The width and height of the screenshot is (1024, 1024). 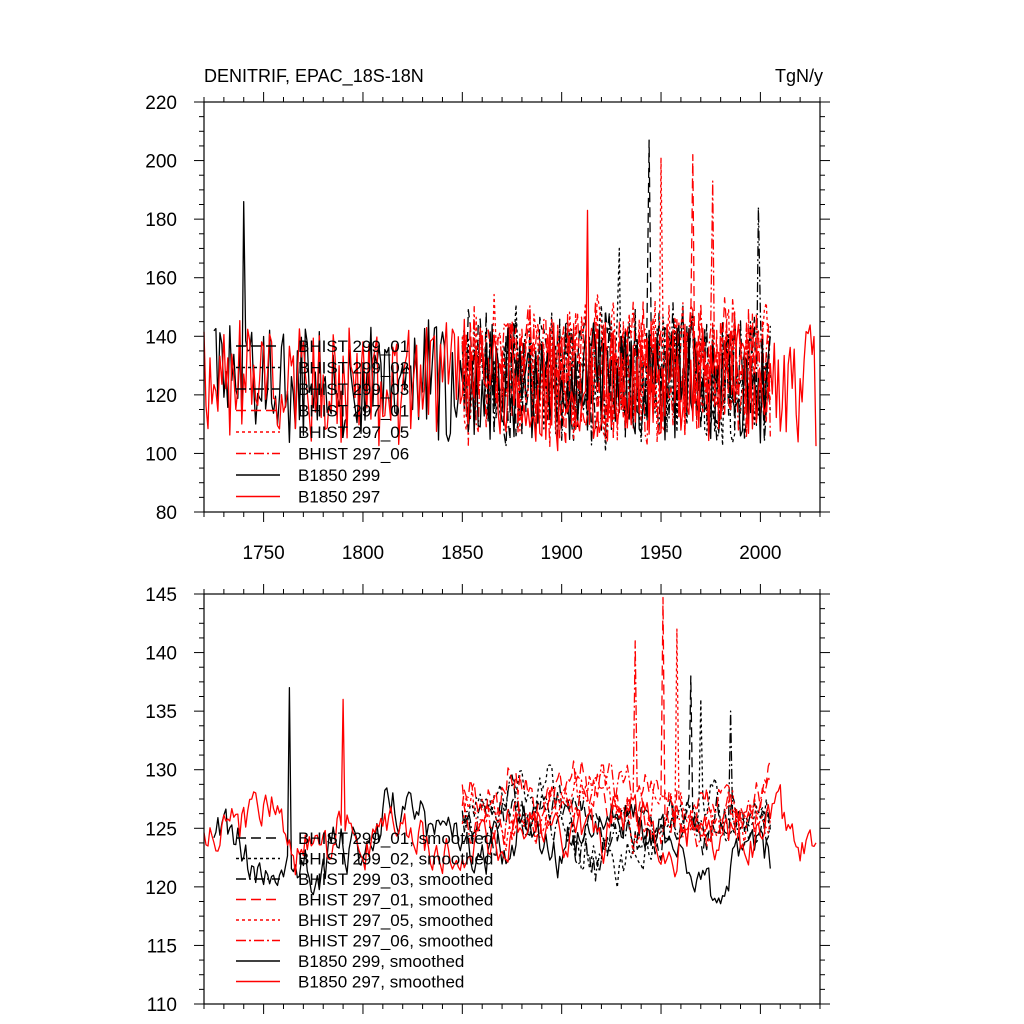 I want to click on legend-label: BHIST 299_01, so click(x=353, y=346).